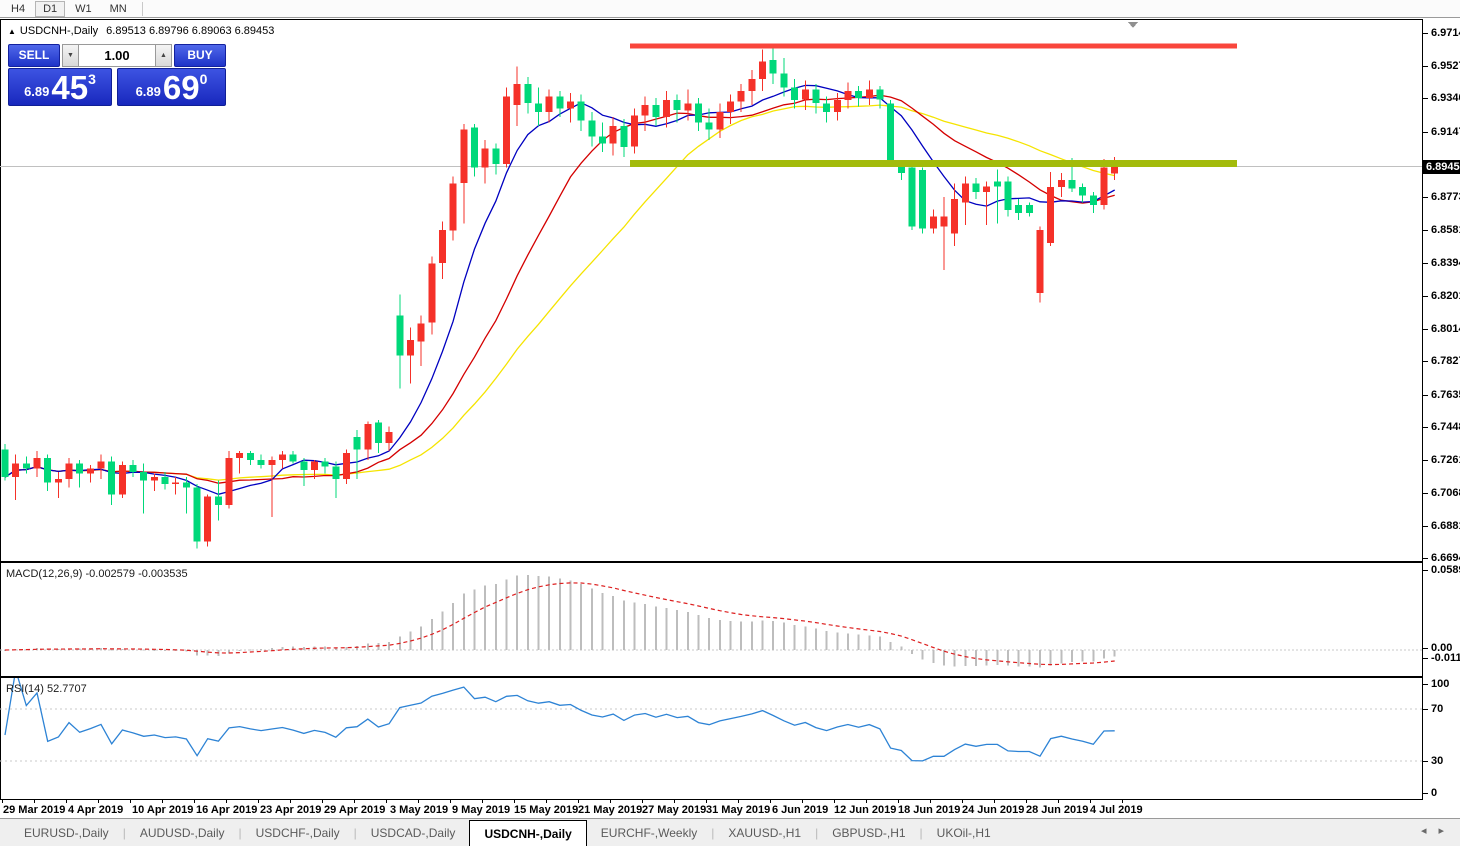 The height and width of the screenshot is (846, 1460). I want to click on timeframe-button-h4: H4, so click(18, 8).